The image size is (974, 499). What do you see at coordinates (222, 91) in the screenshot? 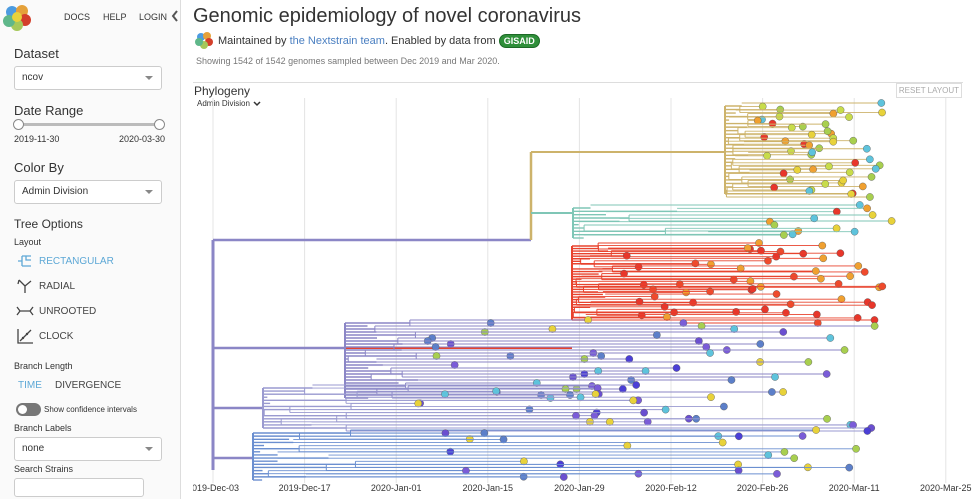
I see `panel-title: Phylogeny` at bounding box center [222, 91].